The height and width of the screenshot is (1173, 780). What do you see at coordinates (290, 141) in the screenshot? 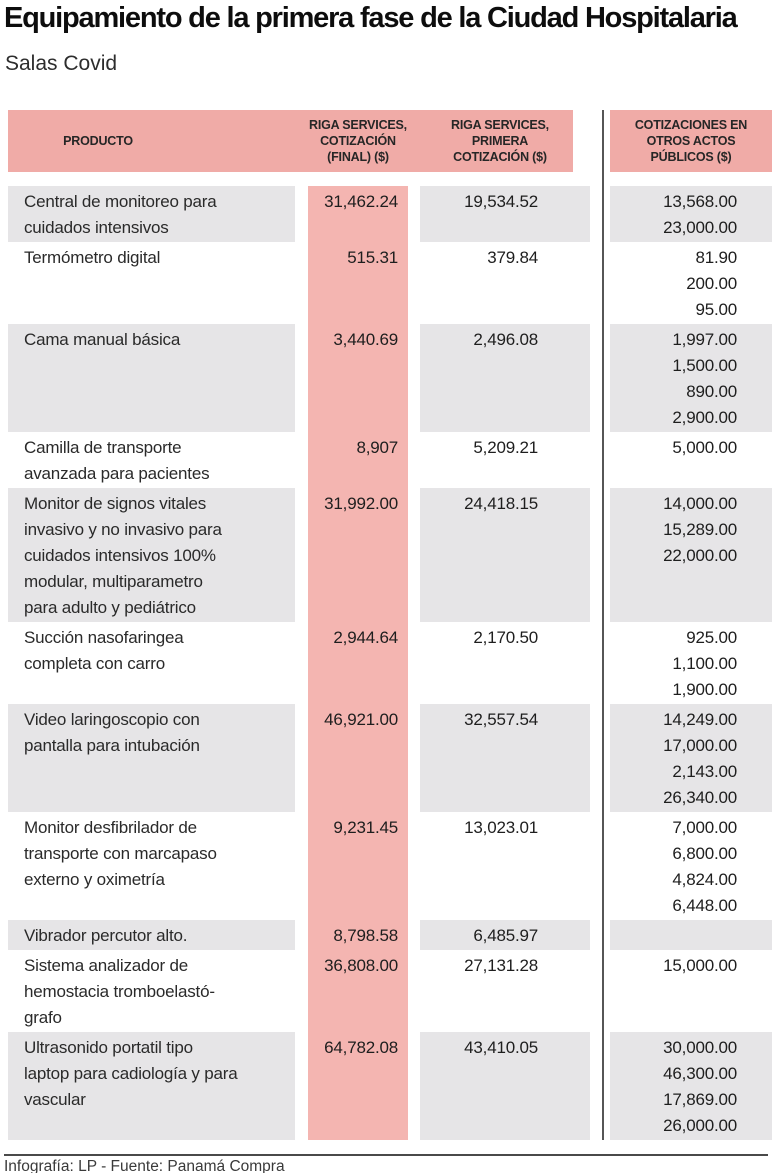
I see `header-band-left` at bounding box center [290, 141].